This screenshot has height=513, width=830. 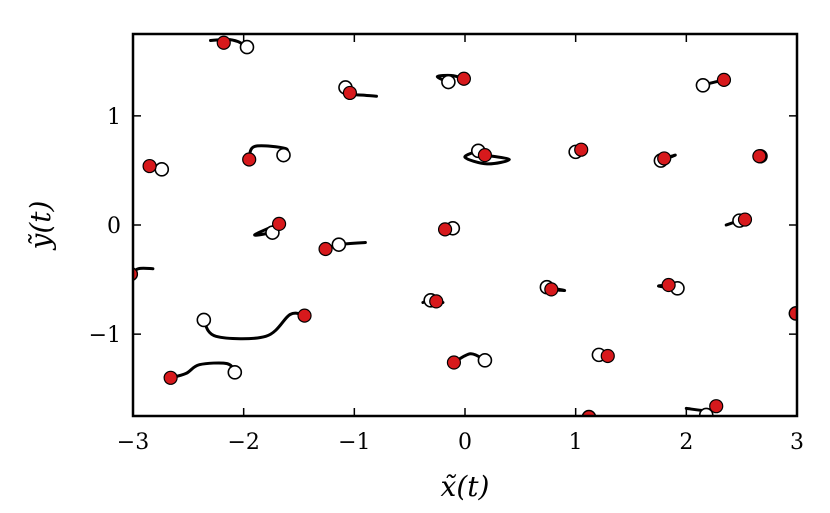 What do you see at coordinates (40, 226) in the screenshot?
I see `y-axis-label: ỹ(t)` at bounding box center [40, 226].